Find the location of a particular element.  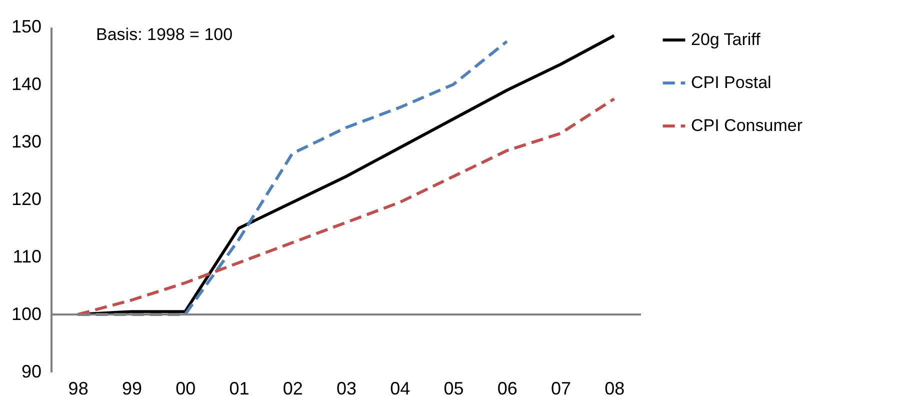

y-tick-label: 100 is located at coordinates (26, 314).